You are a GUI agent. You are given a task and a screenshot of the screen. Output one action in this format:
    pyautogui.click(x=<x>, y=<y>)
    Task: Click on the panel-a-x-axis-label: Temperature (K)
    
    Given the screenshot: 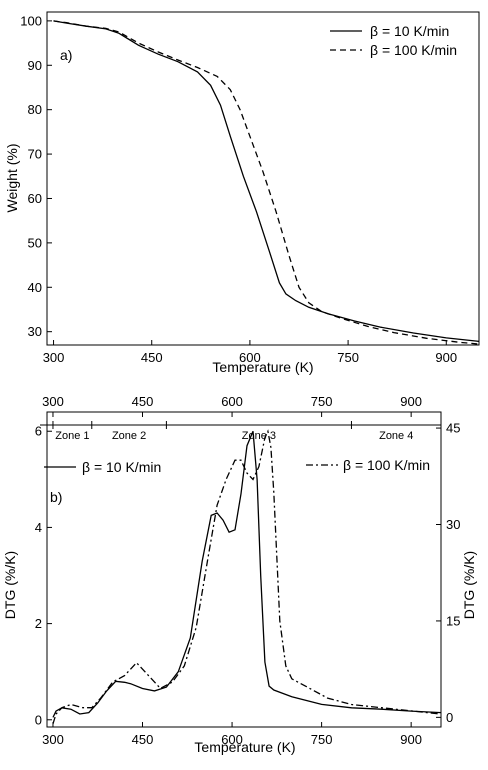 What is the action you would take?
    pyautogui.click(x=262, y=367)
    